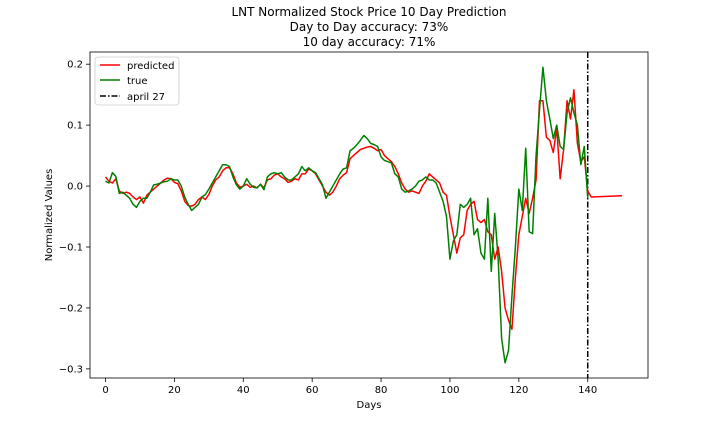  What do you see at coordinates (75, 65) in the screenshot?
I see `y-tick-label: 0.2` at bounding box center [75, 65].